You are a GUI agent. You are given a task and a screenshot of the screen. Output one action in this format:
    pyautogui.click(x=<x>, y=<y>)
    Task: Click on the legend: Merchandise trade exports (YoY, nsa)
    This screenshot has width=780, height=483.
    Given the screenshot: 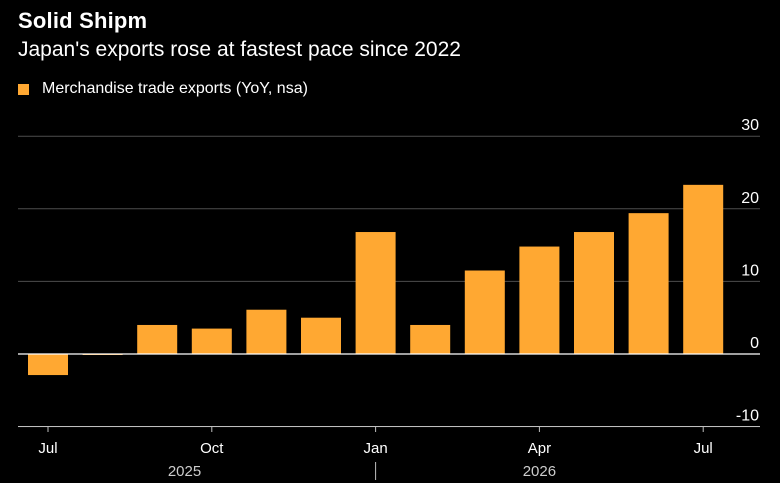 What is the action you would take?
    pyautogui.click(x=163, y=89)
    